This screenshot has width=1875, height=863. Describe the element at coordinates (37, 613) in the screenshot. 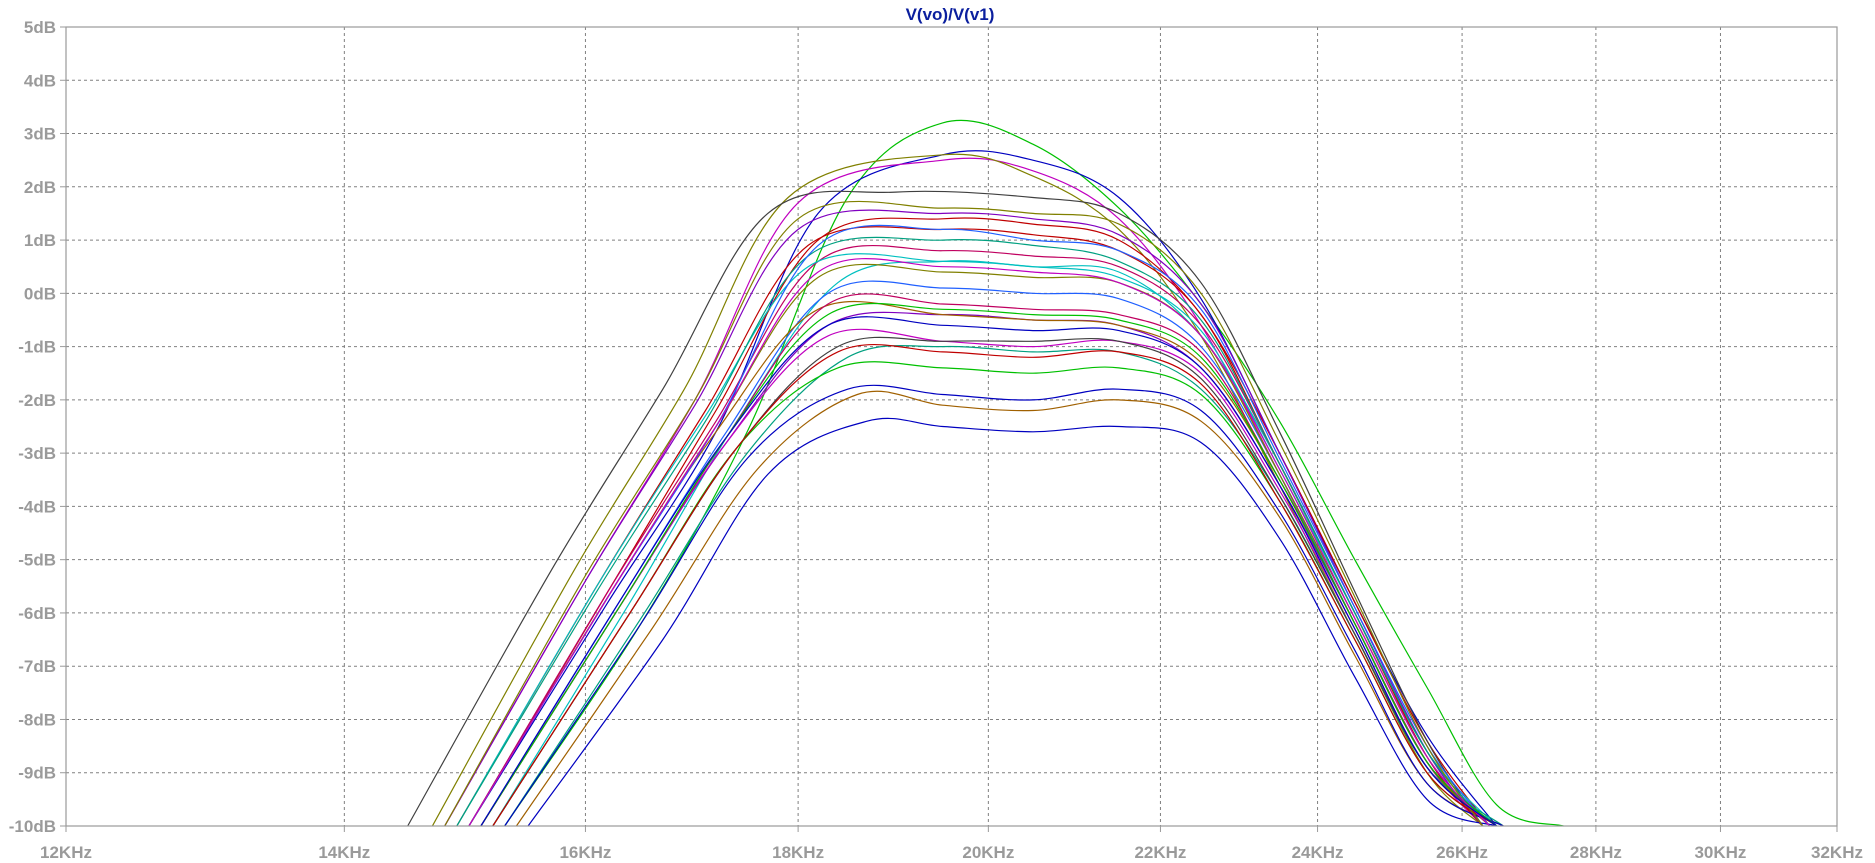

I see `y-tick-label: -6dB` at that location.